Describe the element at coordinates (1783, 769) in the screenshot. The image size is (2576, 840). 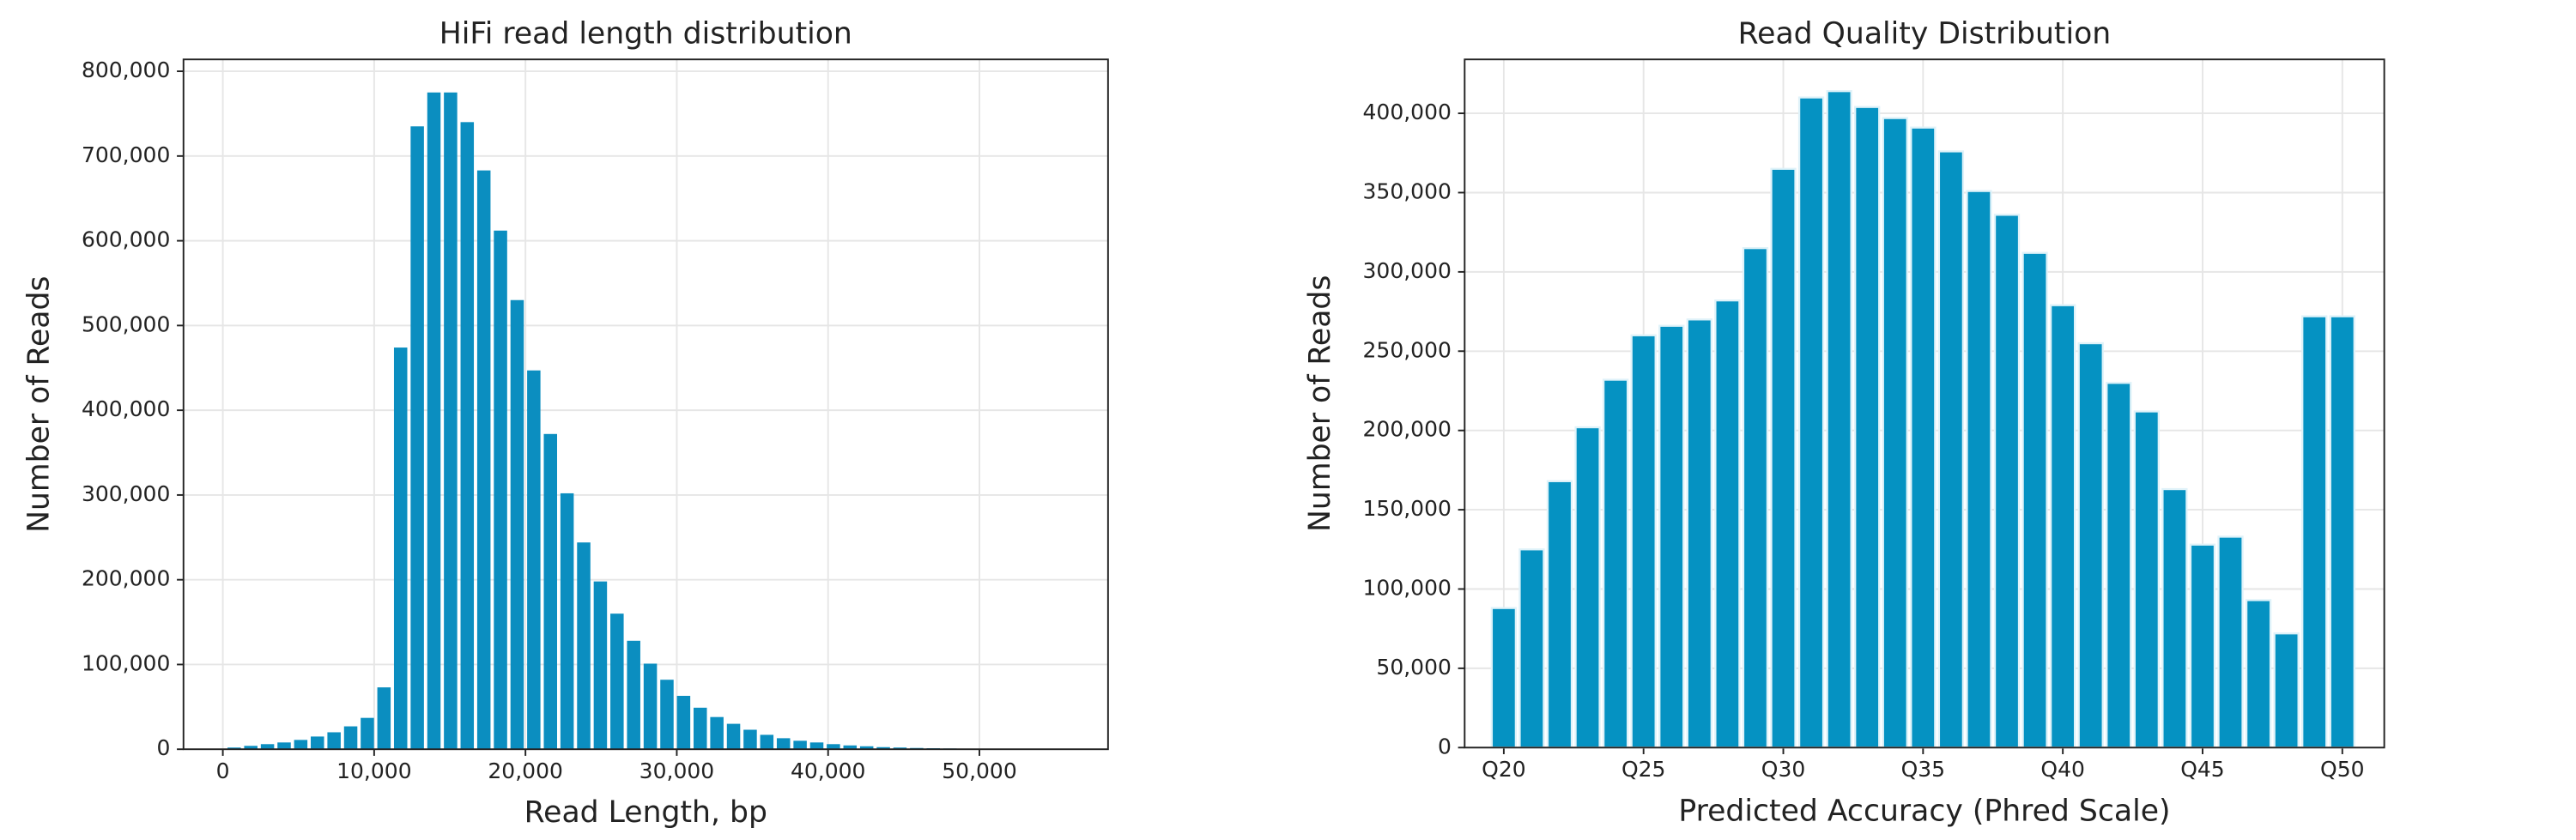
I see `x-tick-label: Q30` at that location.